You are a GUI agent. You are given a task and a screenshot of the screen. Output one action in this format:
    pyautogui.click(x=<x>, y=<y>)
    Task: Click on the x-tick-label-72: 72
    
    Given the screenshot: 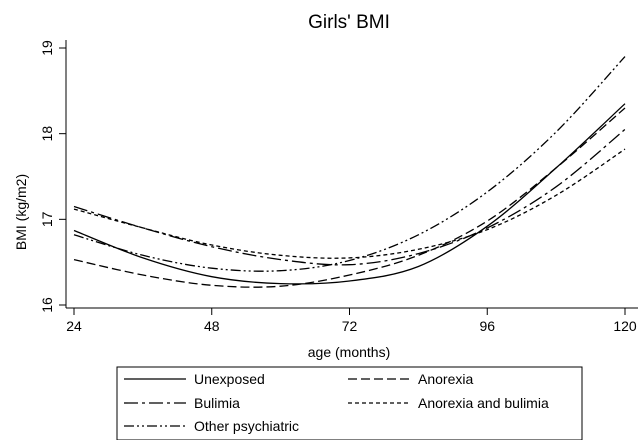 What is the action you would take?
    pyautogui.click(x=350, y=326)
    